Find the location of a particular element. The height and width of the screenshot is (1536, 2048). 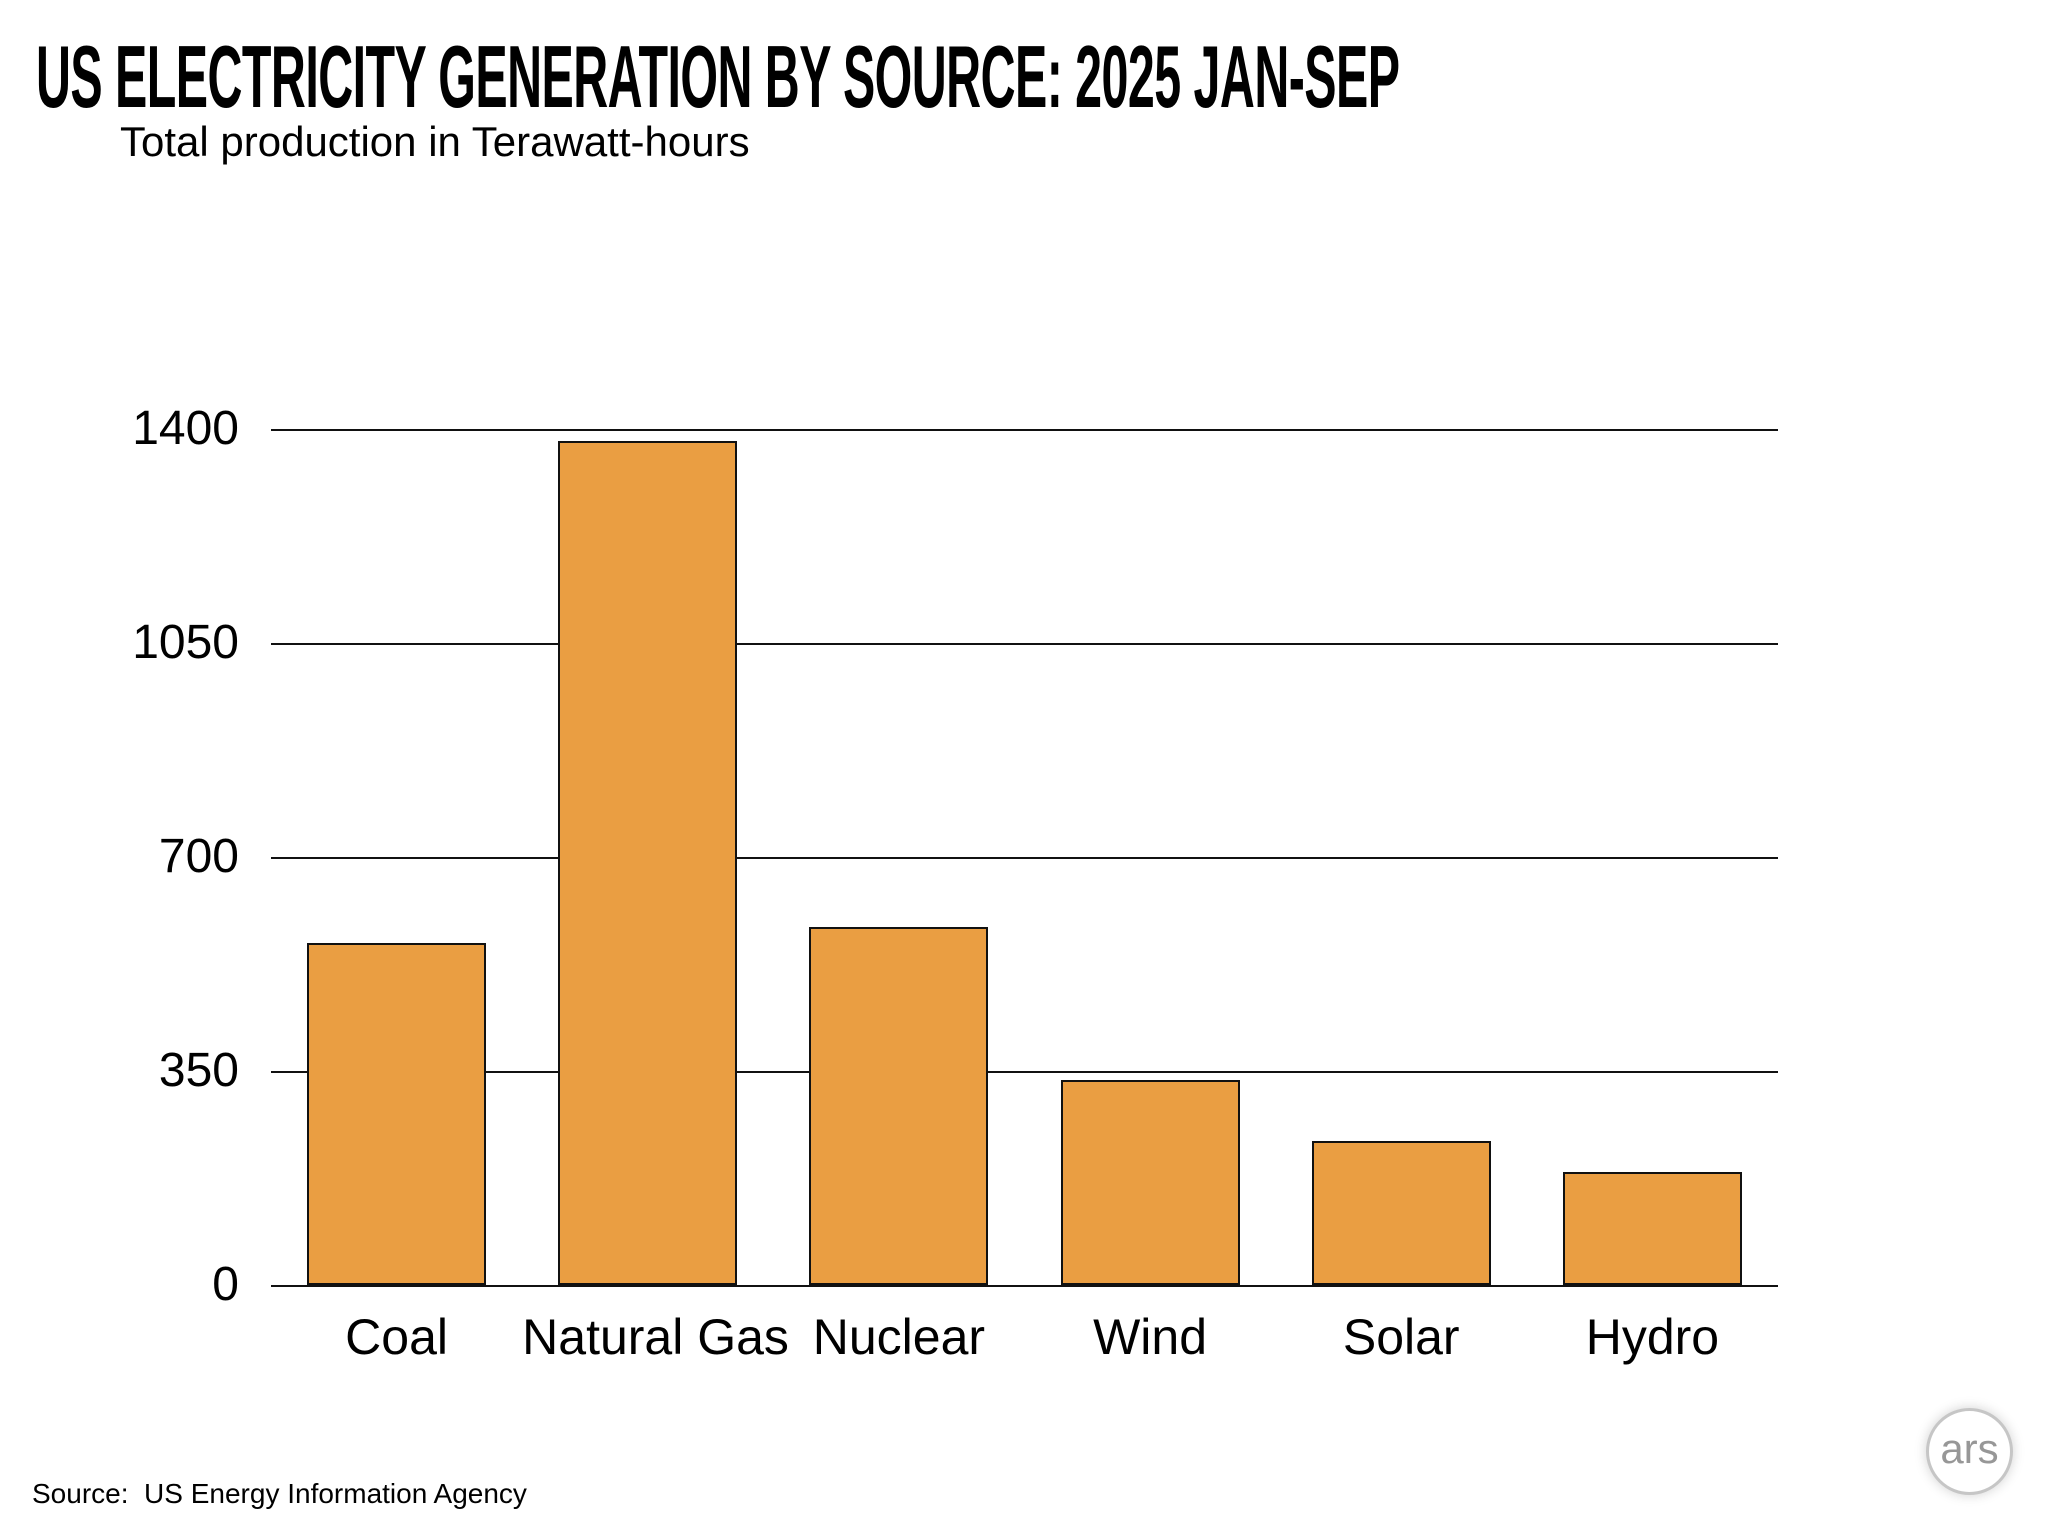

ars-logo: ars is located at coordinates (1969, 1451).